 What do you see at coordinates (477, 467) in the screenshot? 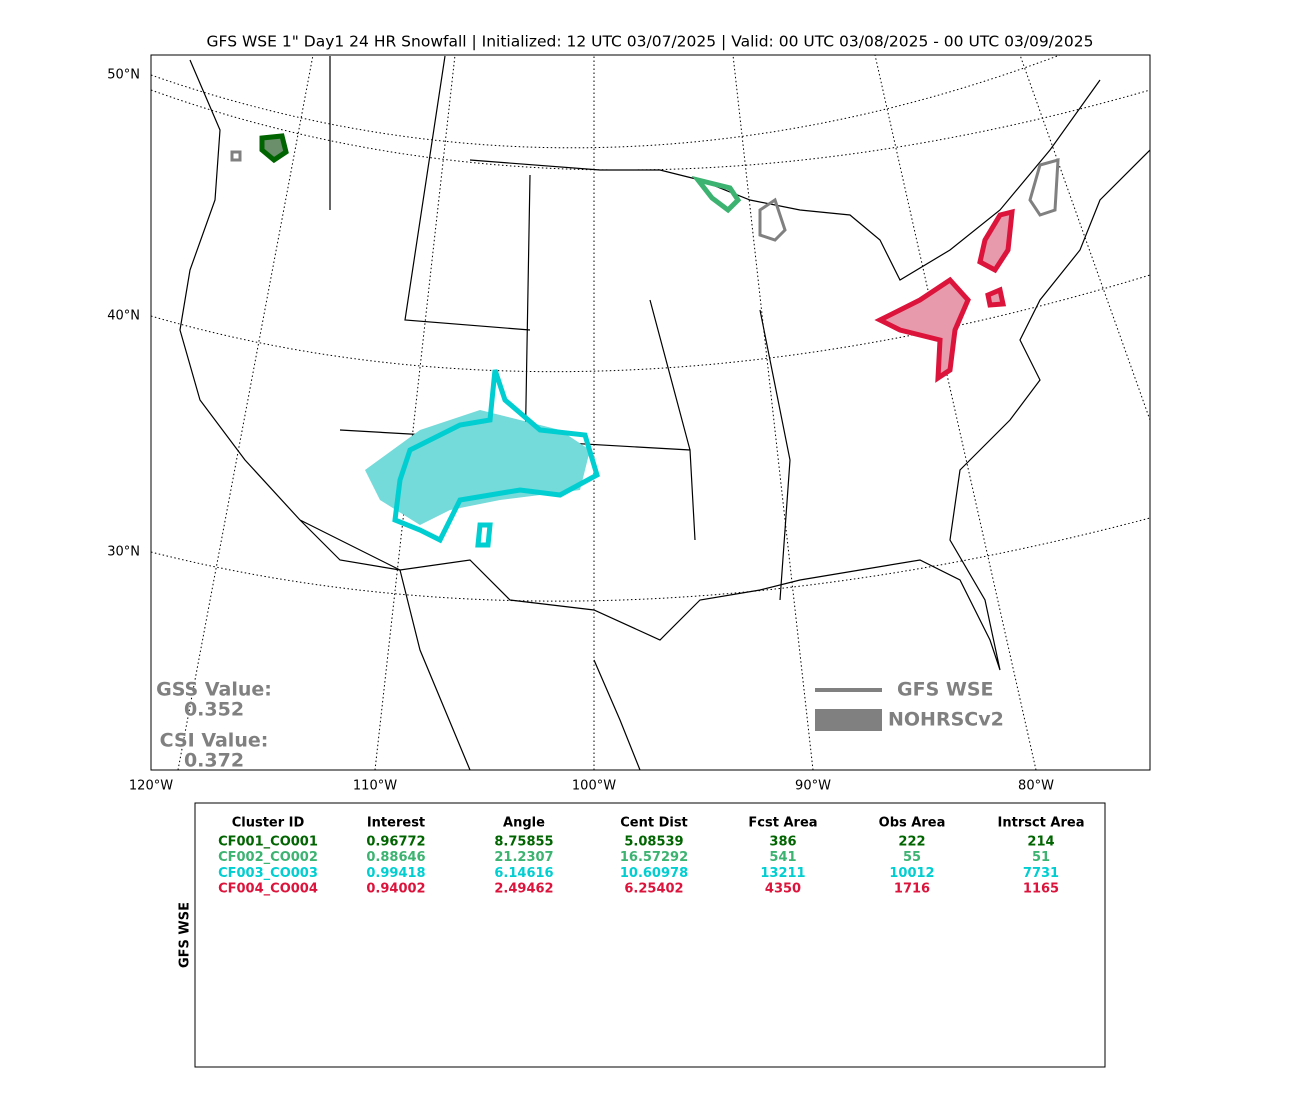
I see `cluster-observed` at bounding box center [477, 467].